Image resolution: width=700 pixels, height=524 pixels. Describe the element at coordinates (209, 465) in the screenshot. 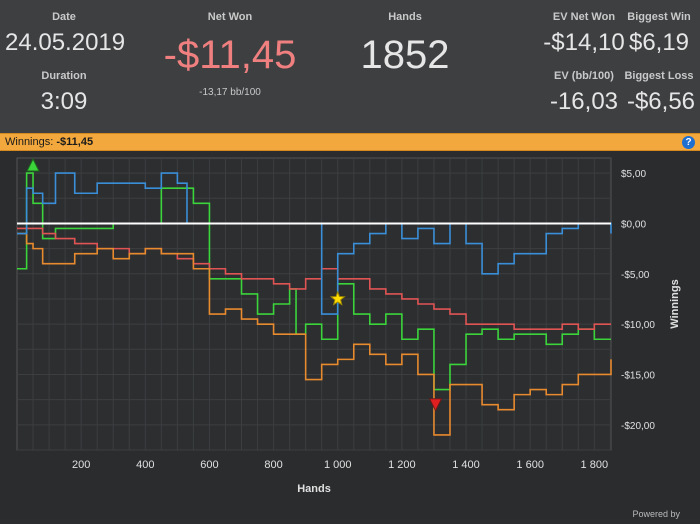

I see `x-tick-label: 600` at that location.